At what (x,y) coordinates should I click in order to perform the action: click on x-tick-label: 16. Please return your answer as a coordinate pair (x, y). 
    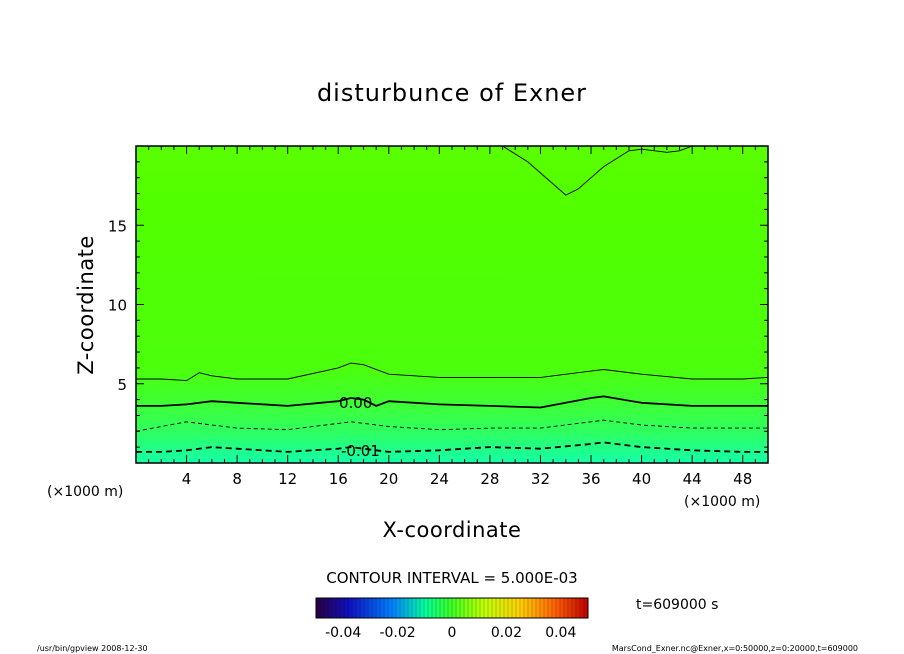
    Looking at the image, I should click on (338, 479).